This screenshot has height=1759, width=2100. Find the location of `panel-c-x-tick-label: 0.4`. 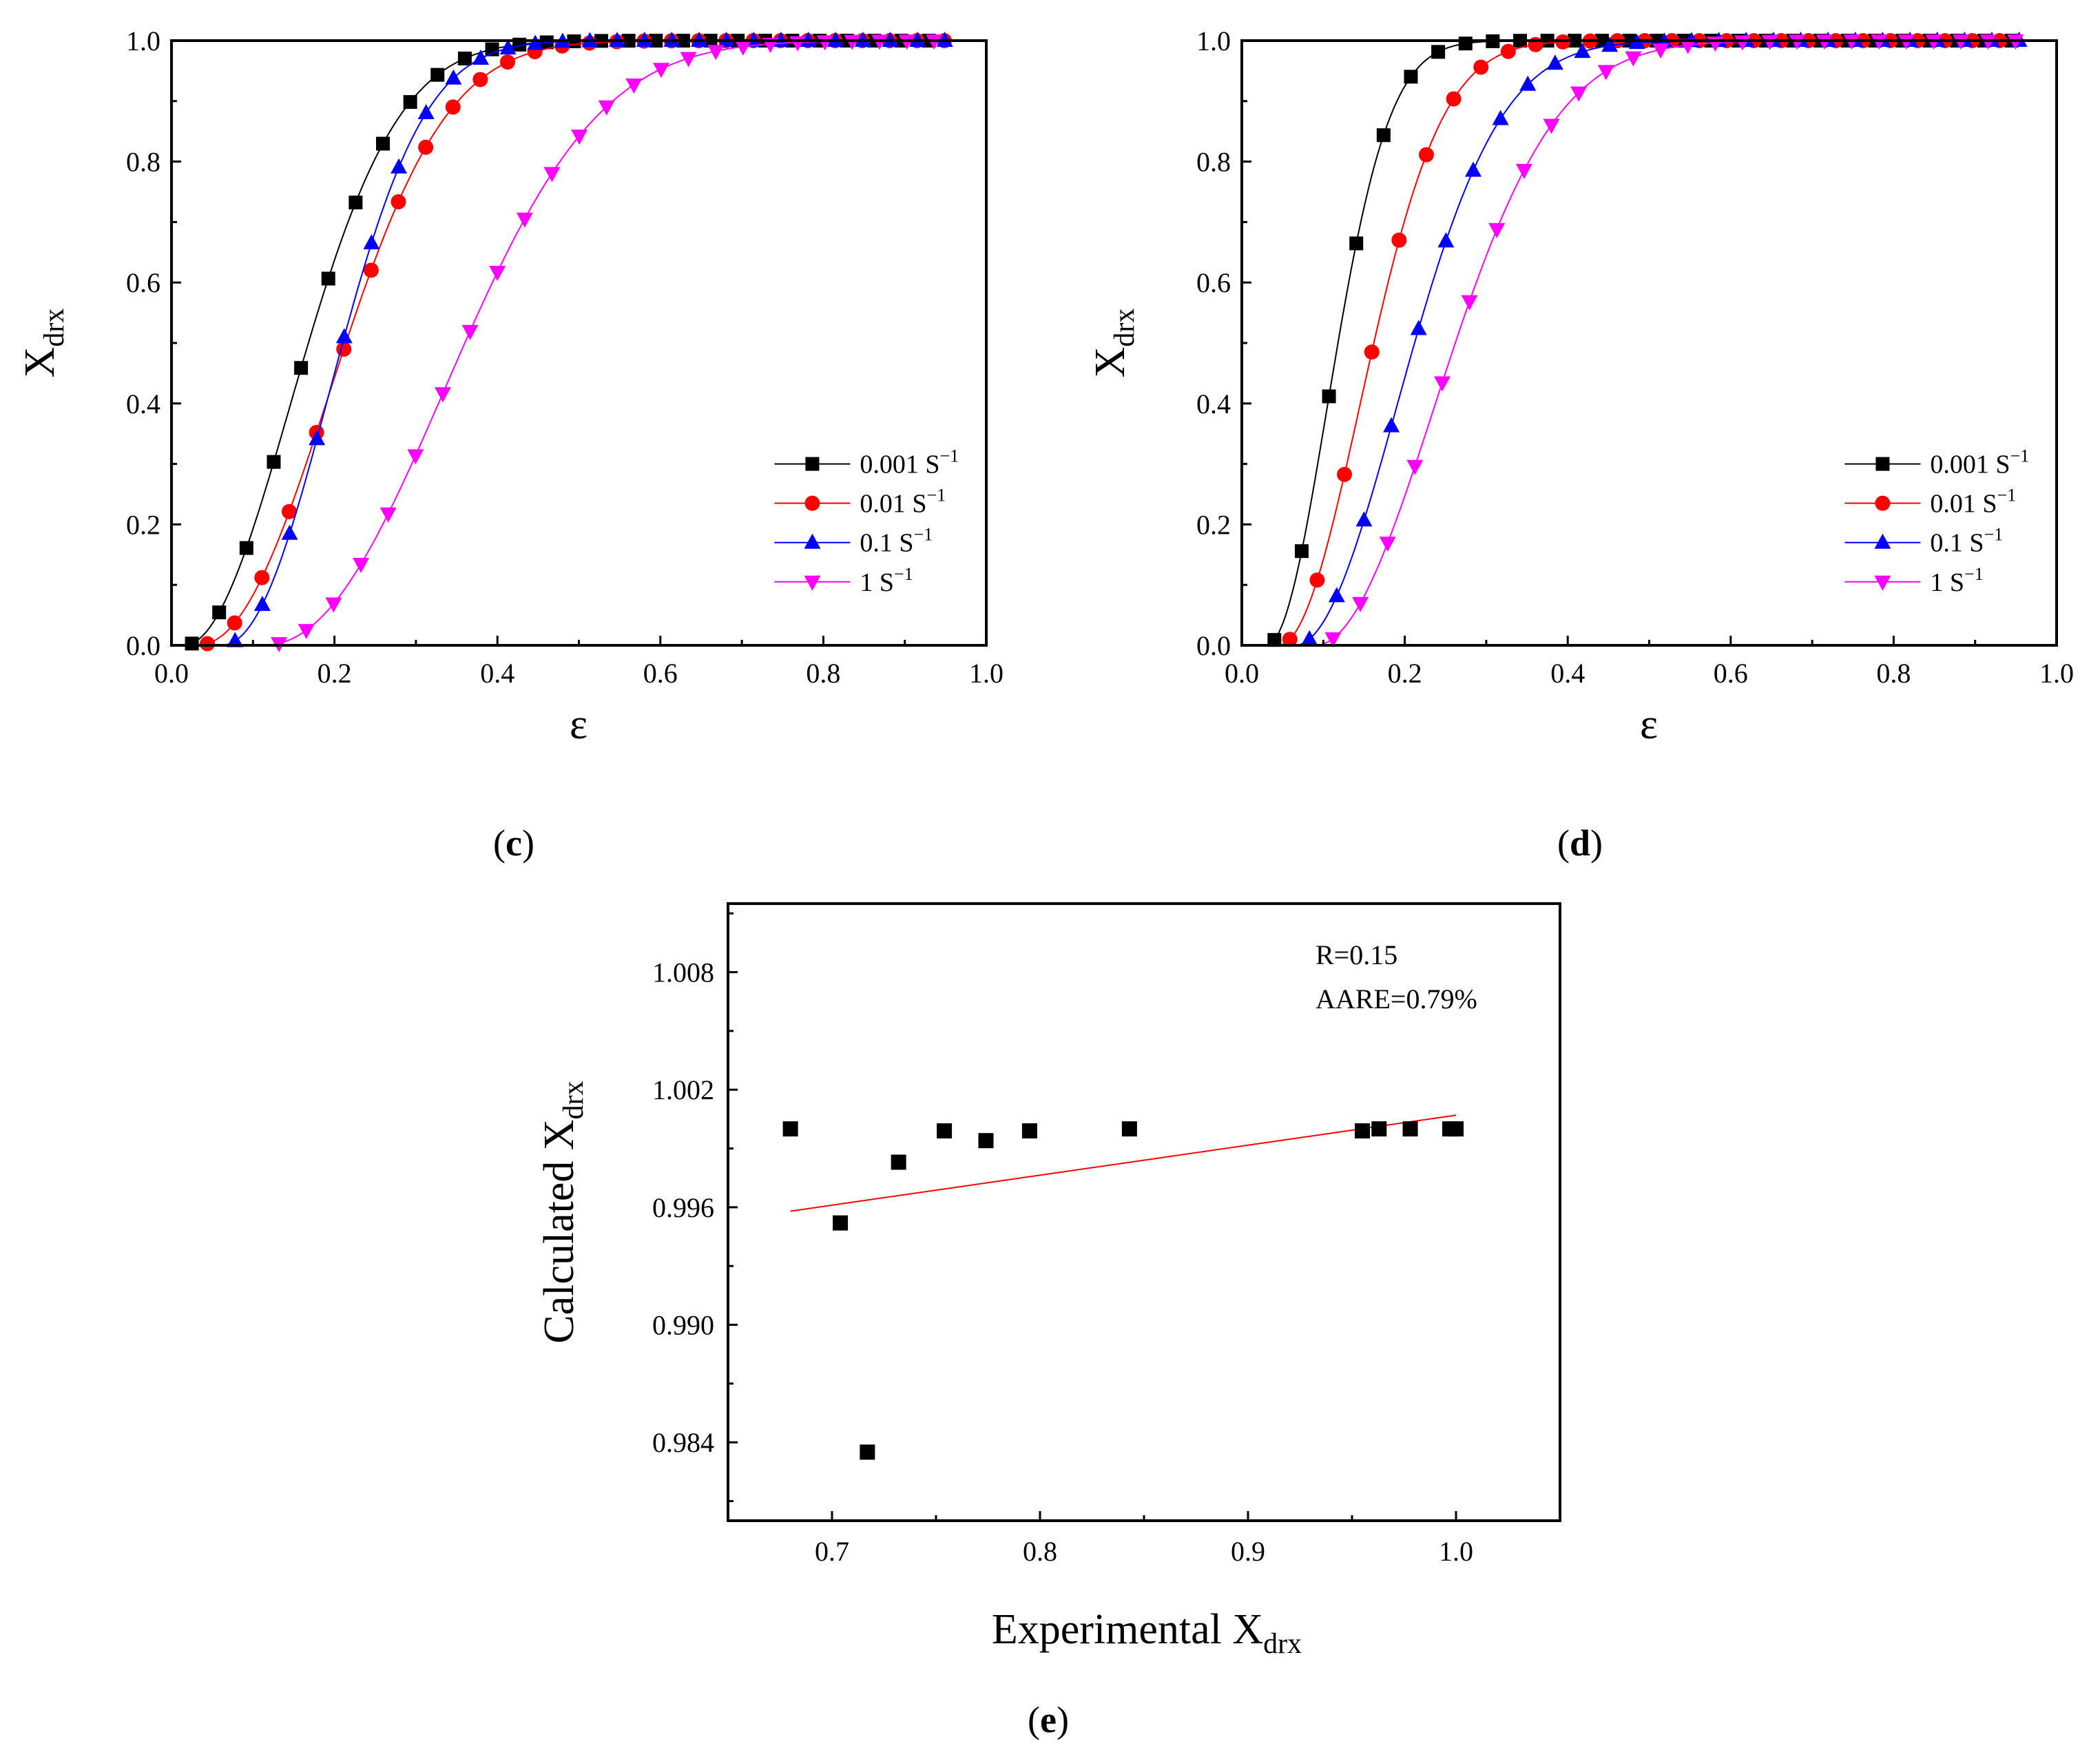

panel-c-x-tick-label: 0.4 is located at coordinates (497, 673).